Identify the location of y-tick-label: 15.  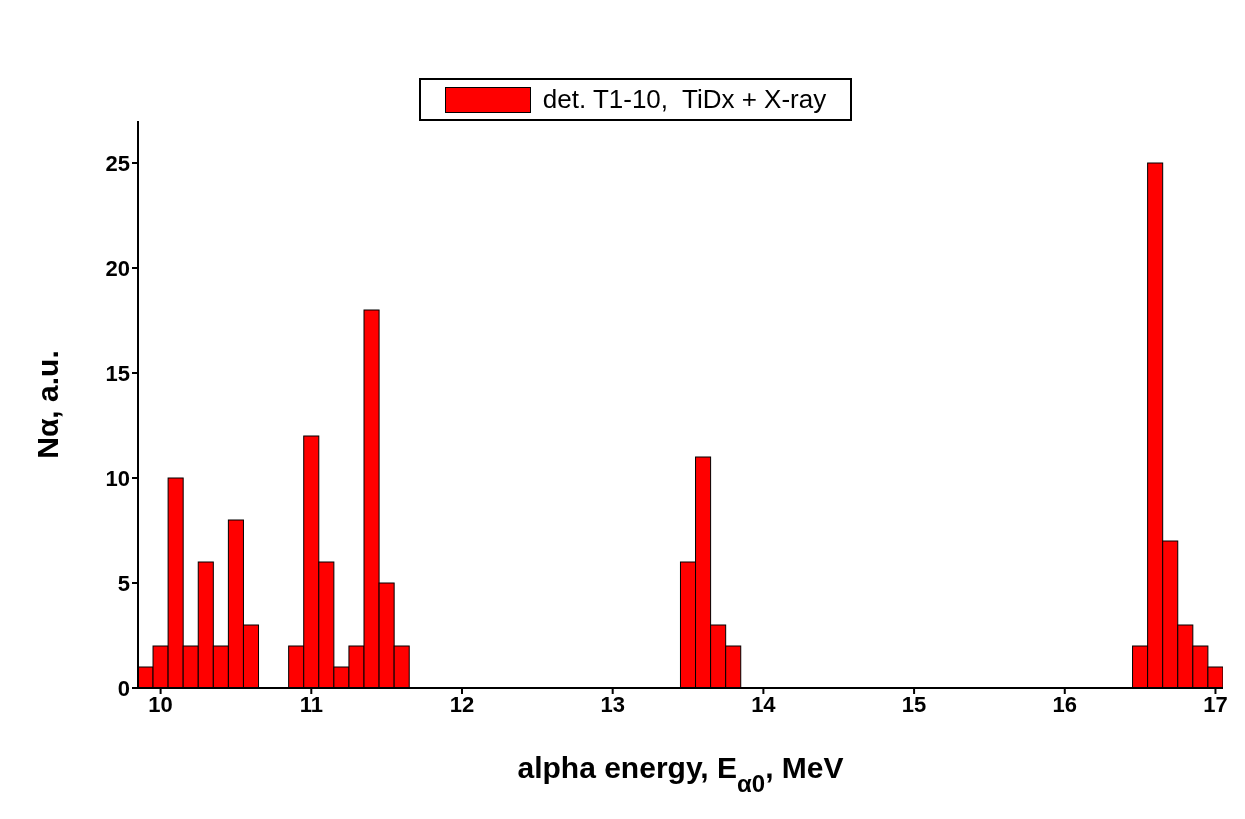
(117, 373).